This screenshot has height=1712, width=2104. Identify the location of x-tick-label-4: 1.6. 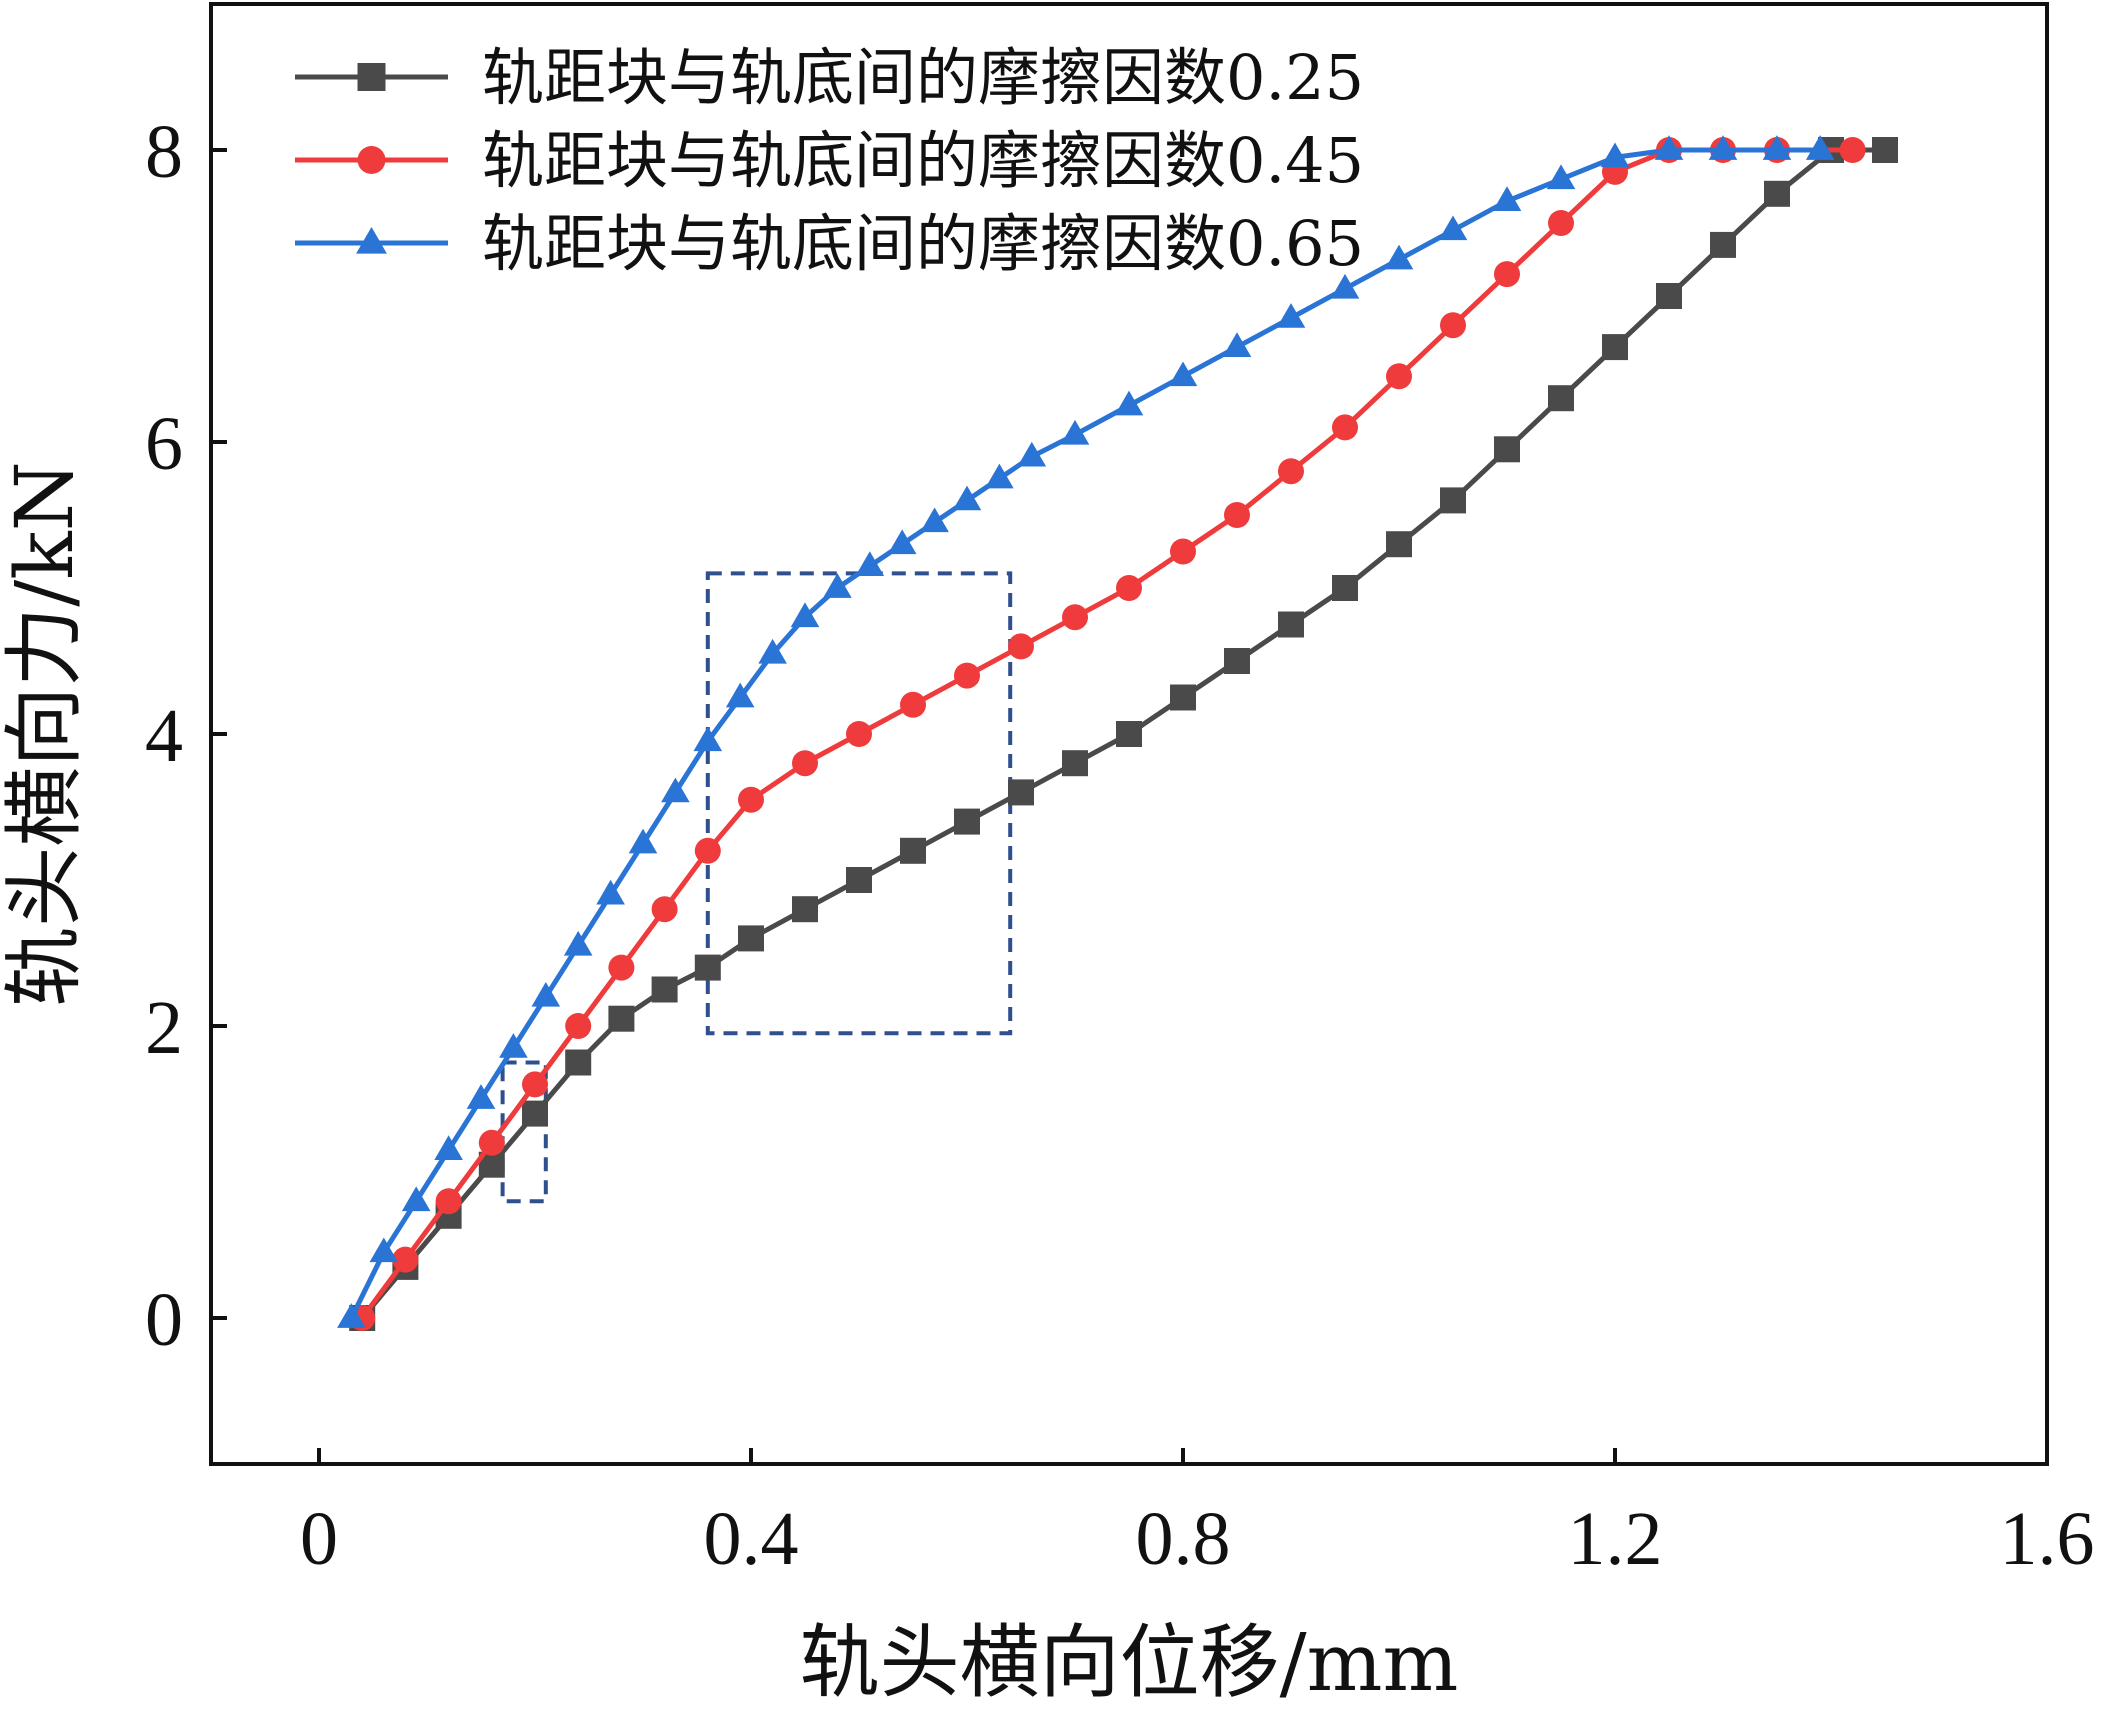
(2047, 1539).